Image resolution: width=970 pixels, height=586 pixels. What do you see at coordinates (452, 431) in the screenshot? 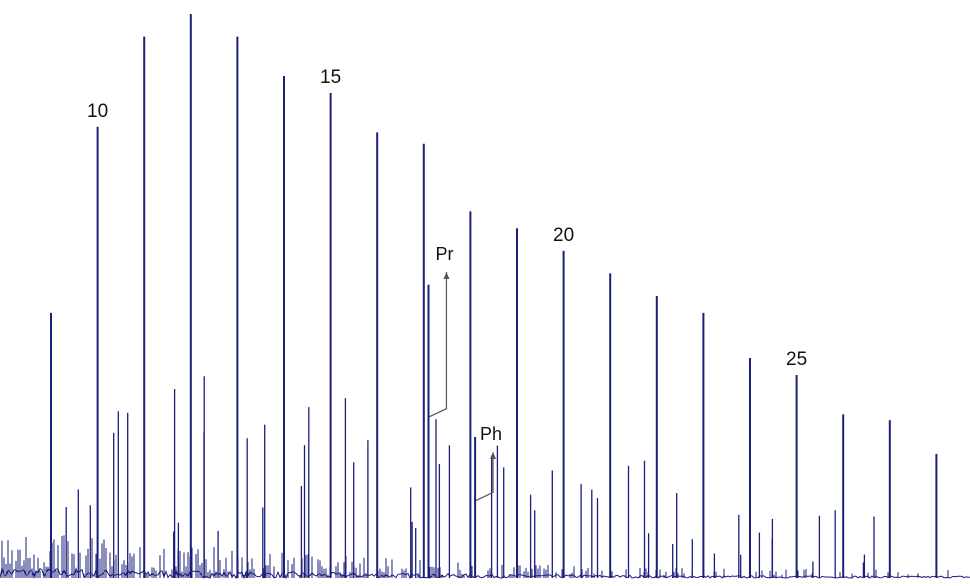
I see `isoprenoid-peaks` at bounding box center [452, 431].